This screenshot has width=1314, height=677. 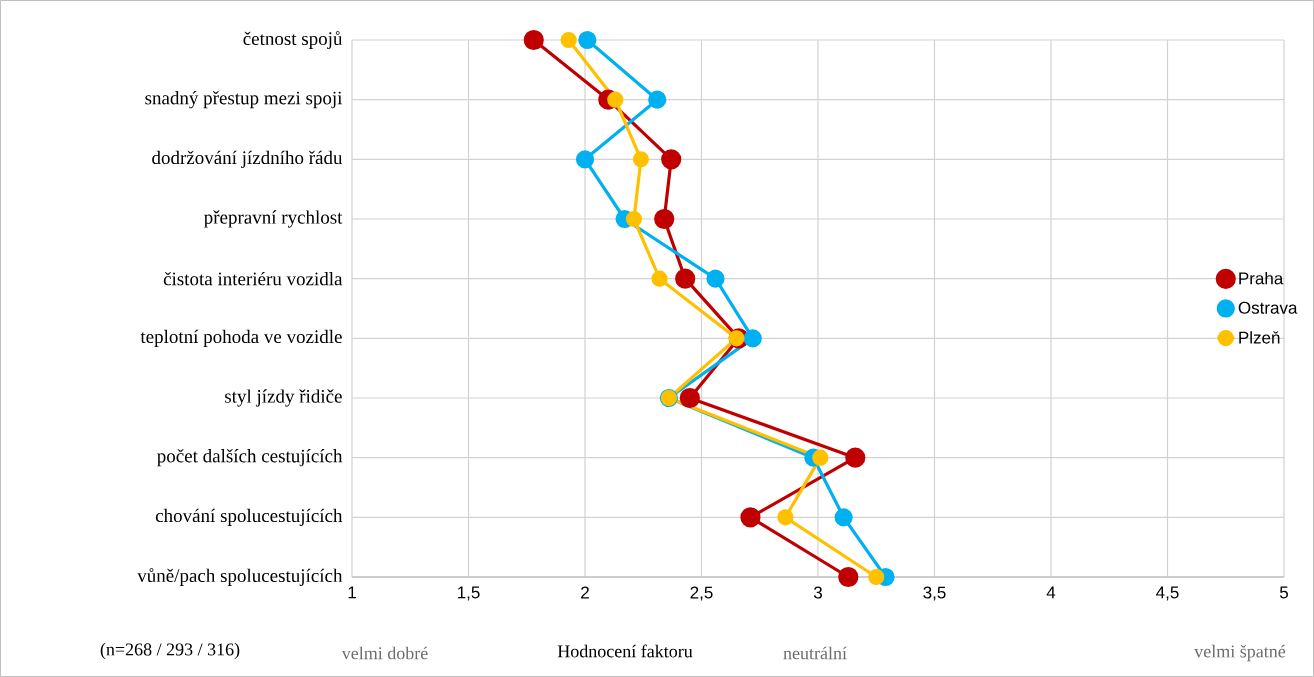 What do you see at coordinates (253, 278) in the screenshot?
I see `y-tick-label: čistota interiéru vozidla` at bounding box center [253, 278].